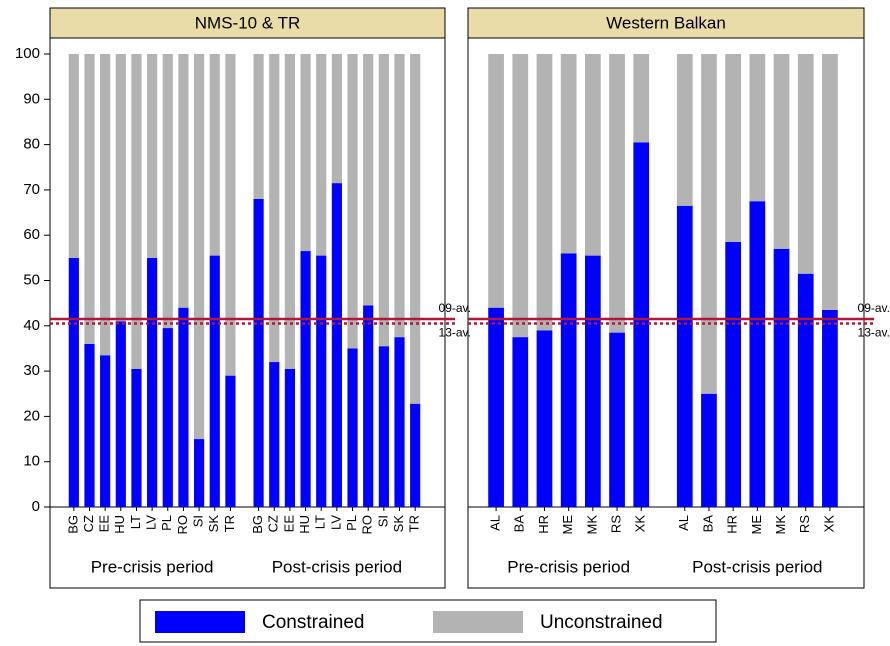 The width and height of the screenshot is (890, 646). Describe the element at coordinates (119, 524) in the screenshot. I see `x-tick-label: HU` at that location.